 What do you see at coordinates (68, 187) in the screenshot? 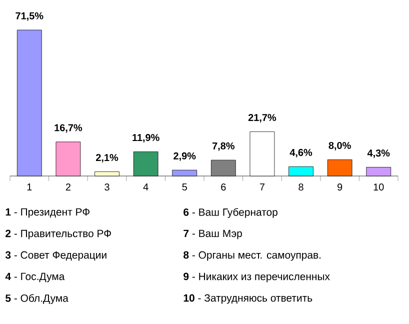
I see `x-tick-label: 2` at bounding box center [68, 187].